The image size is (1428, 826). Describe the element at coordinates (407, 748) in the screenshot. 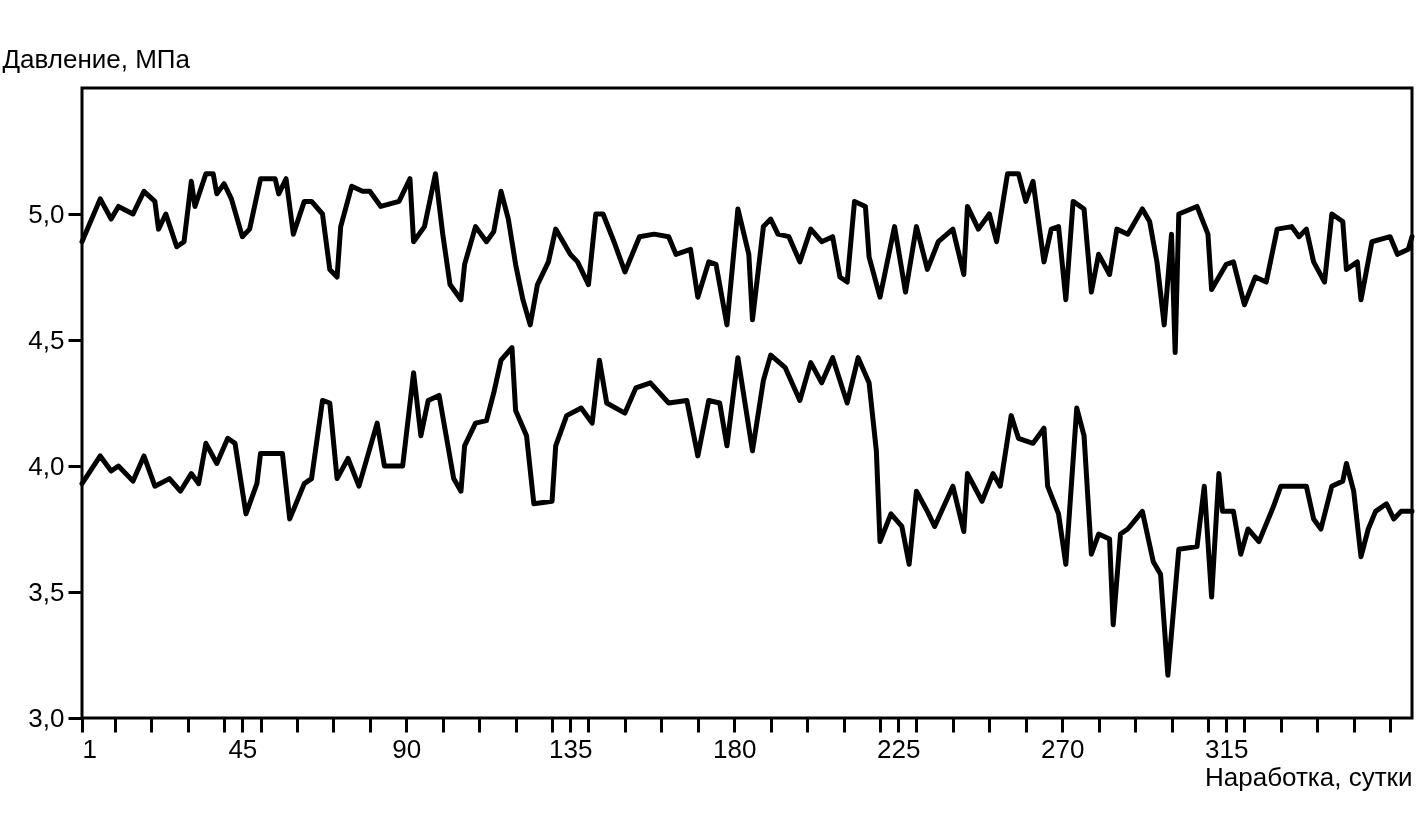

I see `x-tick-label: 90` at that location.